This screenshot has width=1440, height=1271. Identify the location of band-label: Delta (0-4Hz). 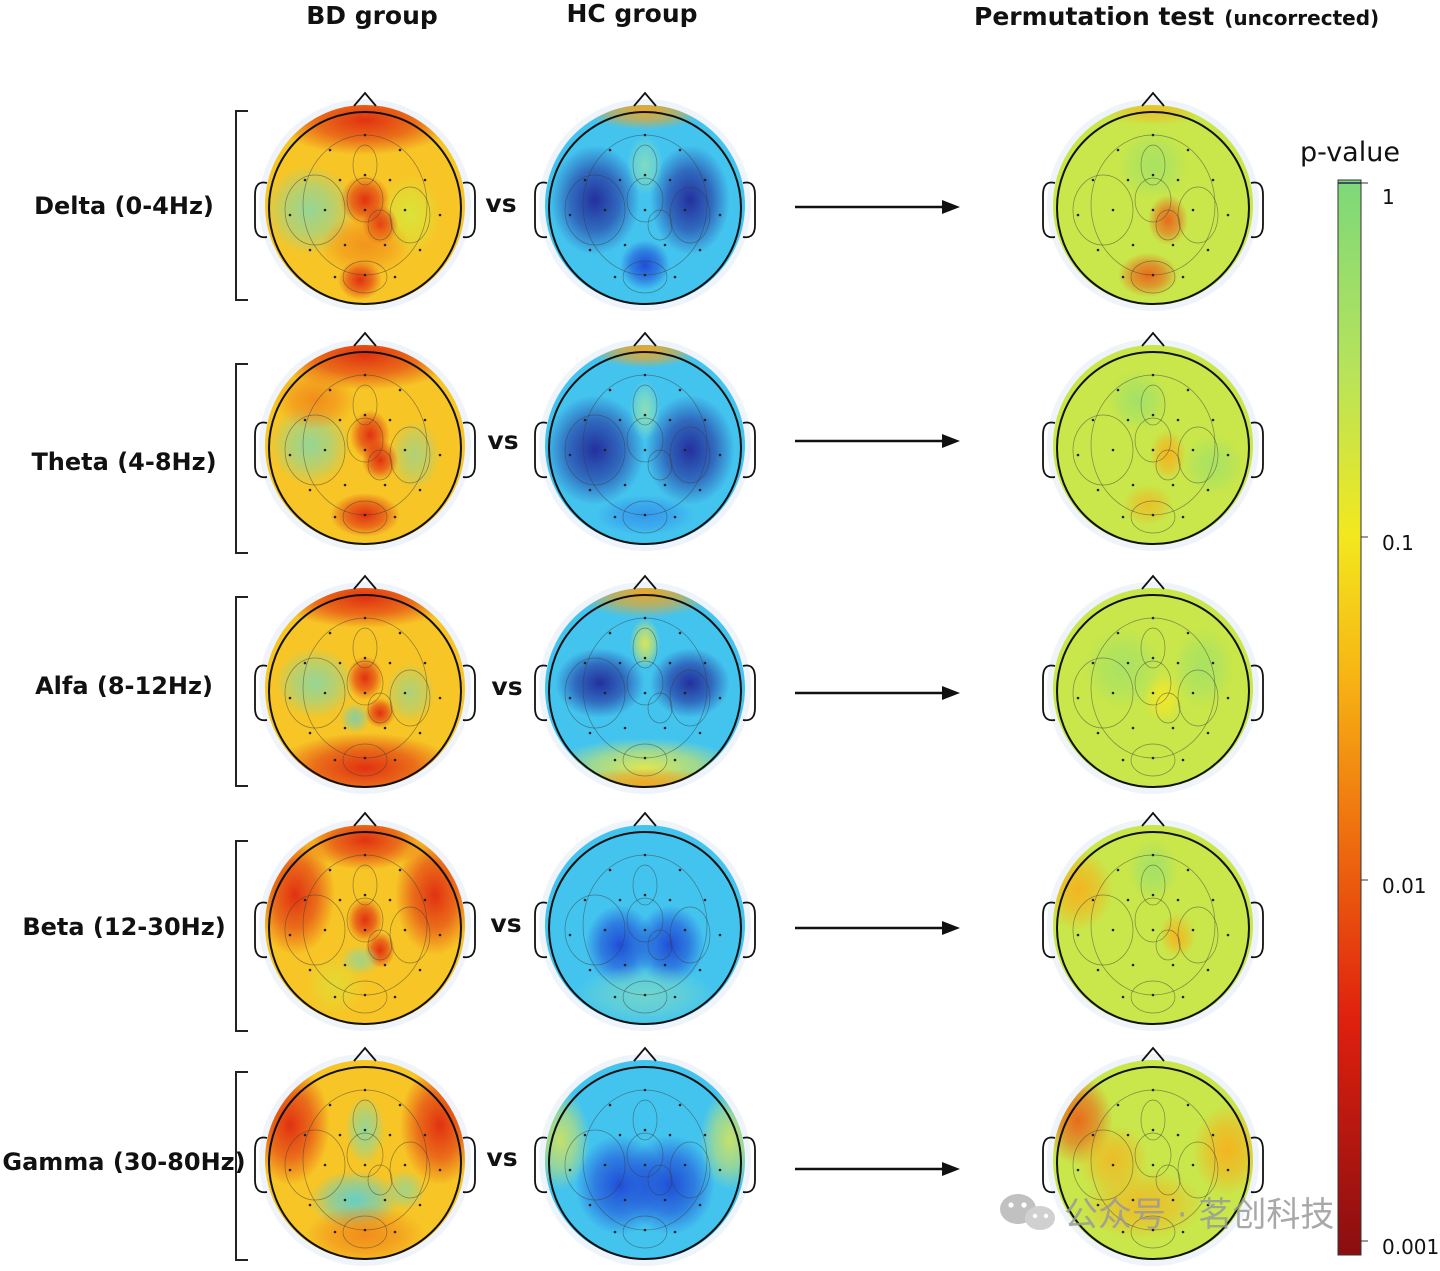
(124, 206).